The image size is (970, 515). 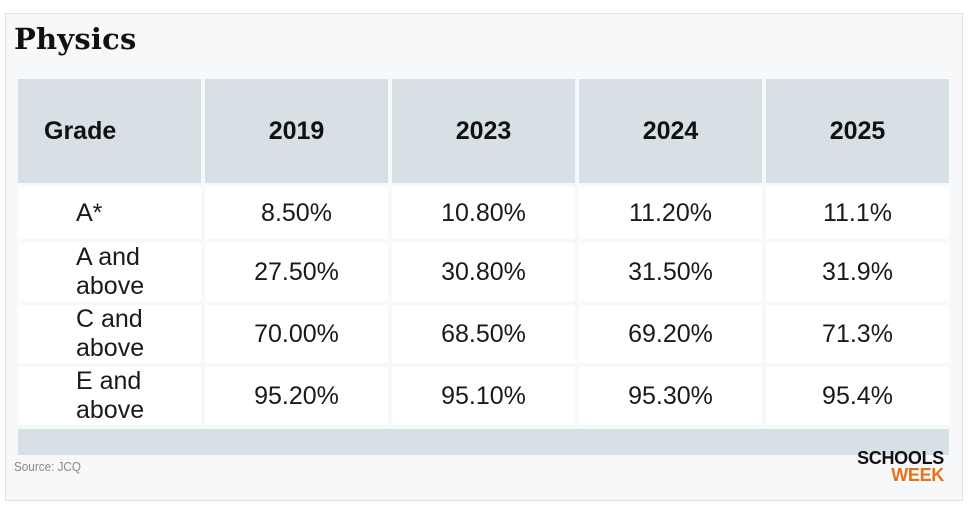 I want to click on row-label: C and above, so click(x=109, y=334).